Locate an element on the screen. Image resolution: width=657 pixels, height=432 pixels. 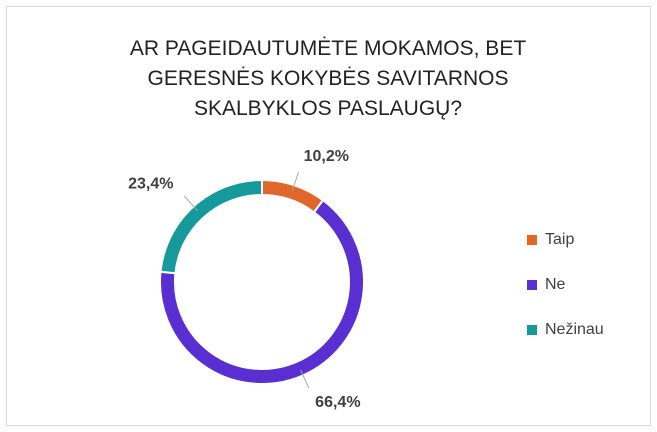
donut-slice is located at coordinates (211, 226).